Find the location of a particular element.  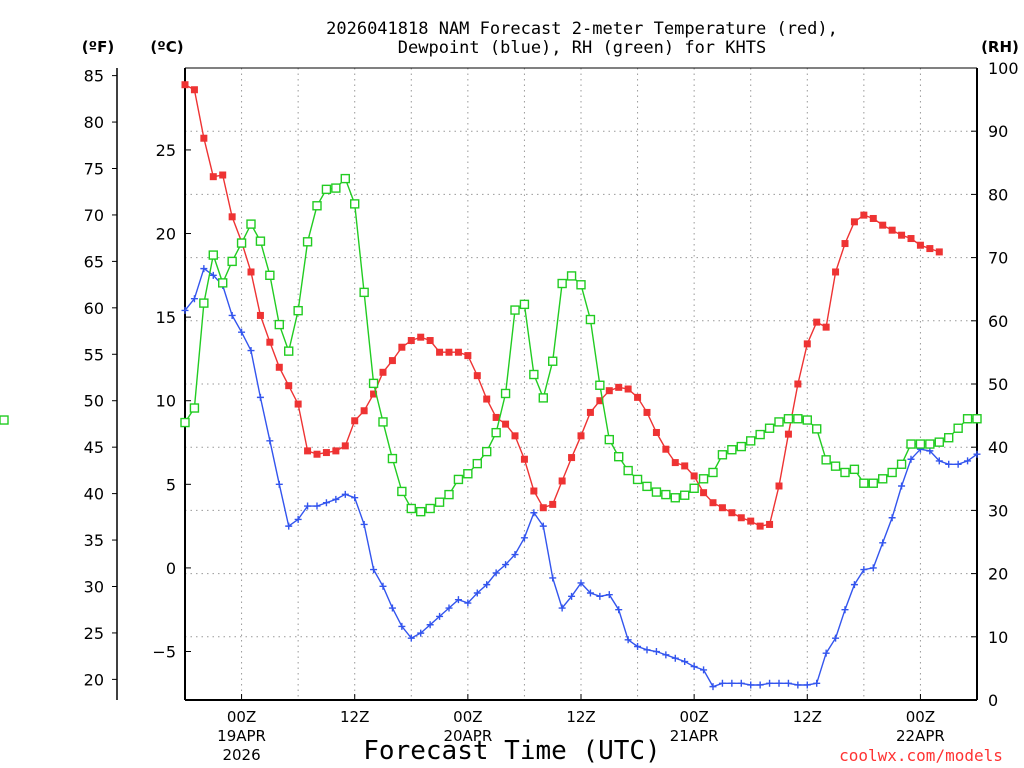

x-date-label: 22APR is located at coordinates (920, 736).